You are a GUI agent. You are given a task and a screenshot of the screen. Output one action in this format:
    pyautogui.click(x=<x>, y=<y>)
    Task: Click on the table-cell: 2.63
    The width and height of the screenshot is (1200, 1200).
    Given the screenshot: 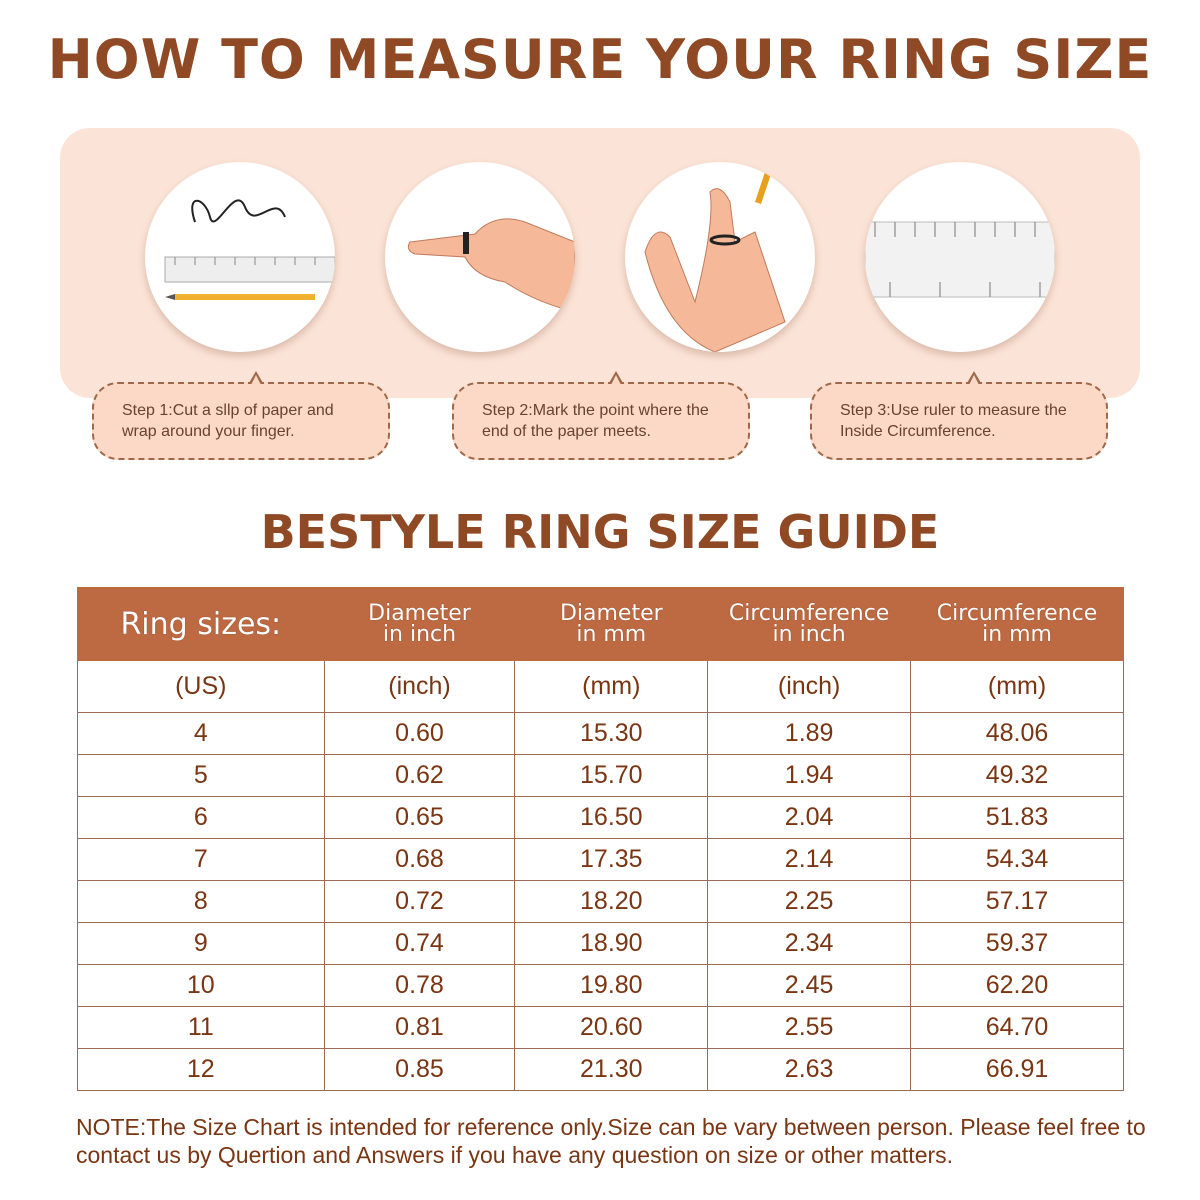 What is the action you would take?
    pyautogui.click(x=809, y=1069)
    